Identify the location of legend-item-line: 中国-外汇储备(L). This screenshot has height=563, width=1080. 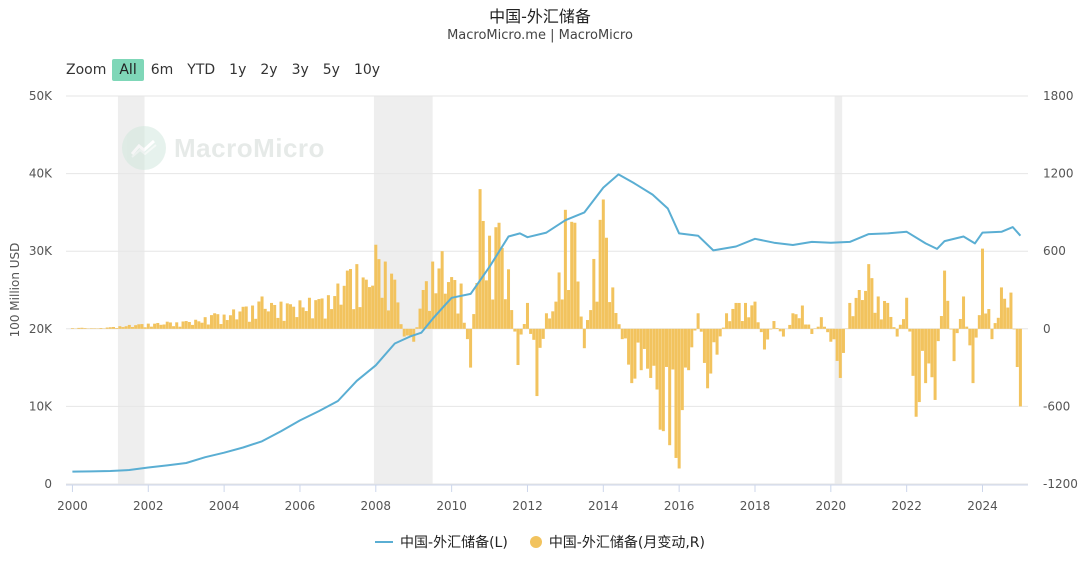
(441, 542).